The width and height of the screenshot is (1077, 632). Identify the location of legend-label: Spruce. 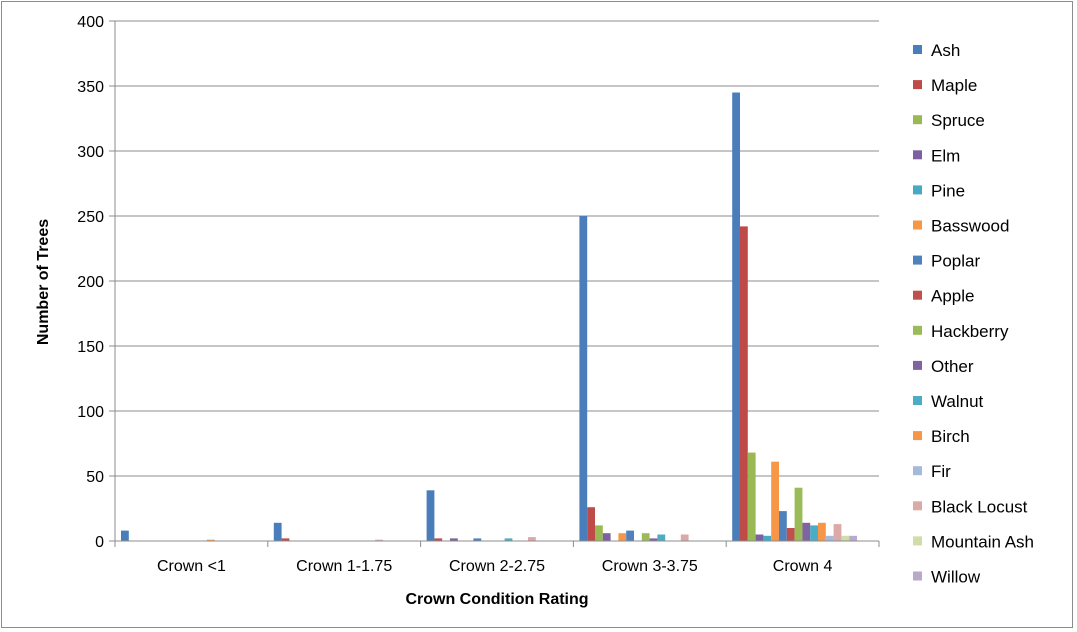
(958, 120).